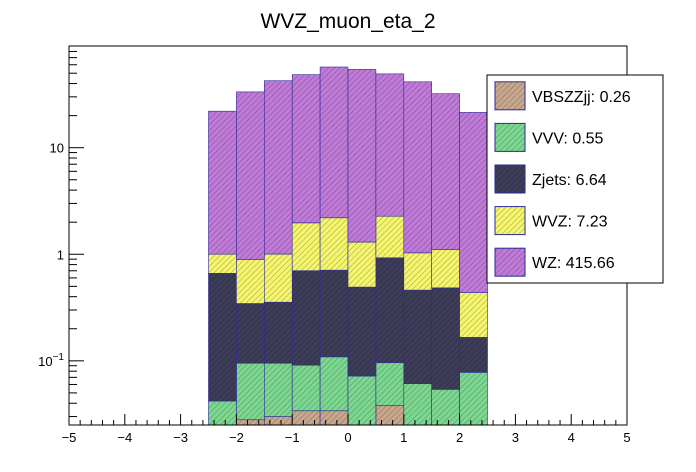 The width and height of the screenshot is (696, 472). What do you see at coordinates (292, 437) in the screenshot?
I see `x-tick-label: −1` at bounding box center [292, 437].